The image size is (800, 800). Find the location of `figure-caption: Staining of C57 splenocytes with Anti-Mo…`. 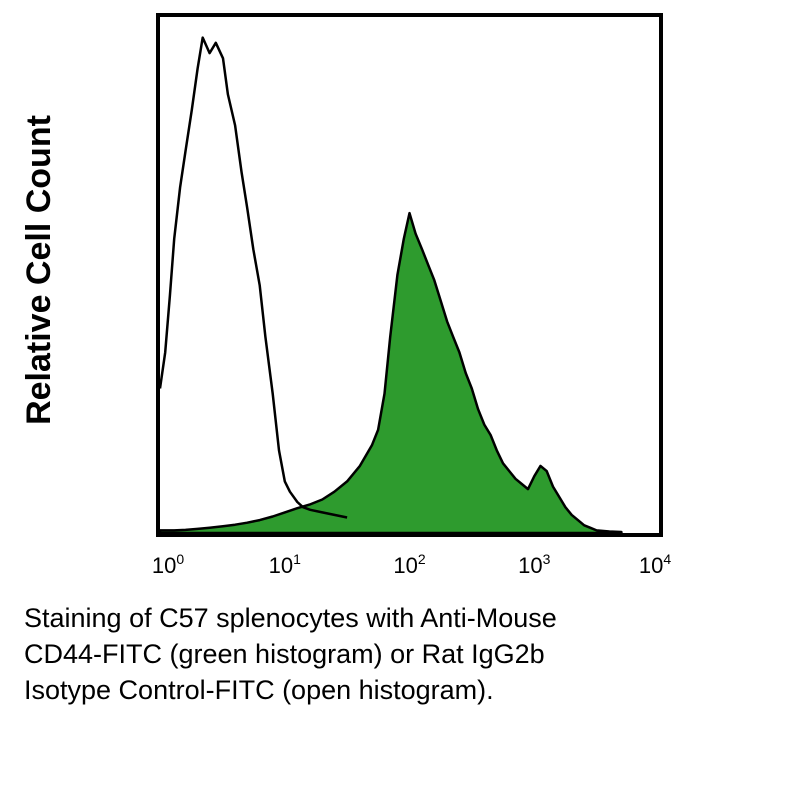

figure-caption: Staining of C57 splenocytes with Anti-Mo… is located at coordinates (404, 654).